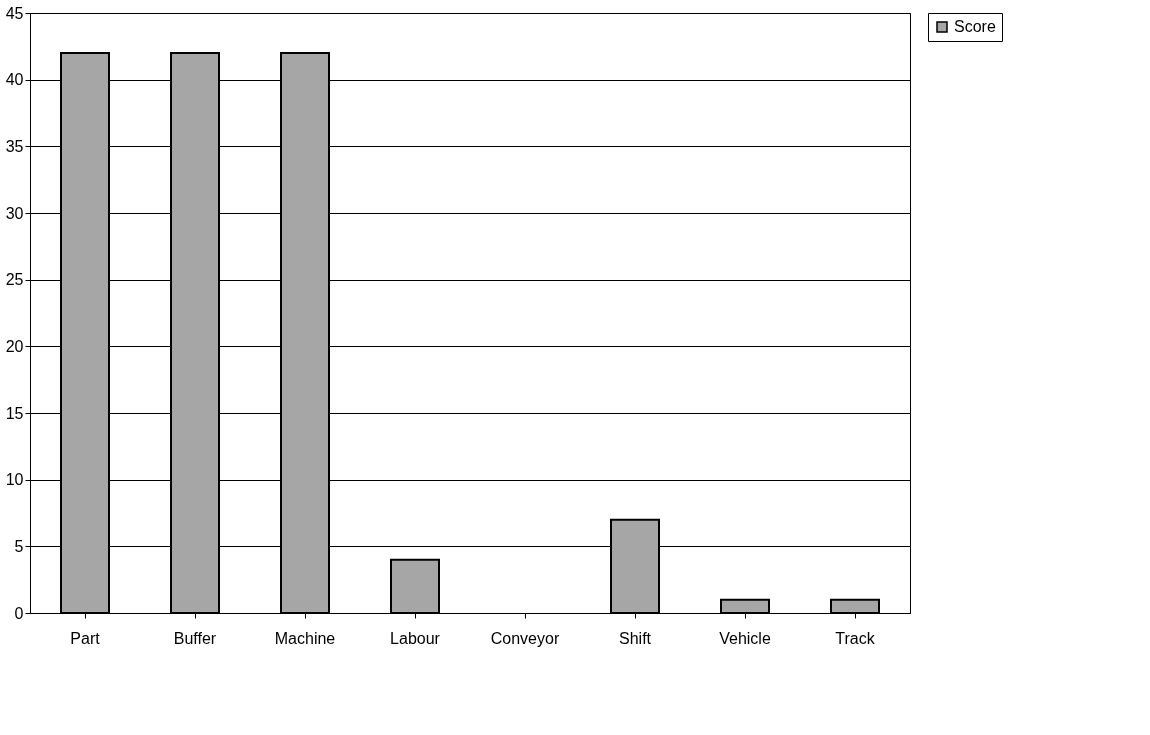 The height and width of the screenshot is (735, 1150). What do you see at coordinates (14, 213) in the screenshot?
I see `y-tick-label: 30` at bounding box center [14, 213].